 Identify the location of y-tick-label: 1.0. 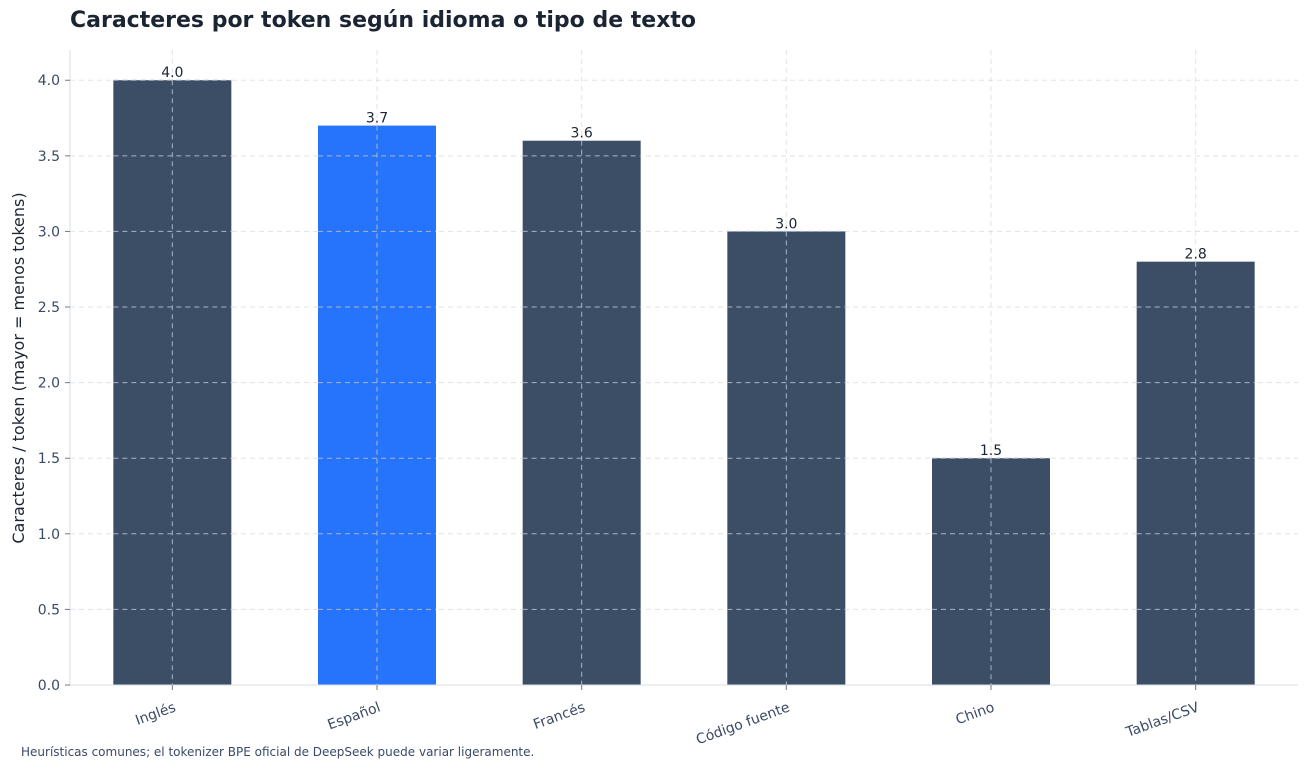
(49, 535).